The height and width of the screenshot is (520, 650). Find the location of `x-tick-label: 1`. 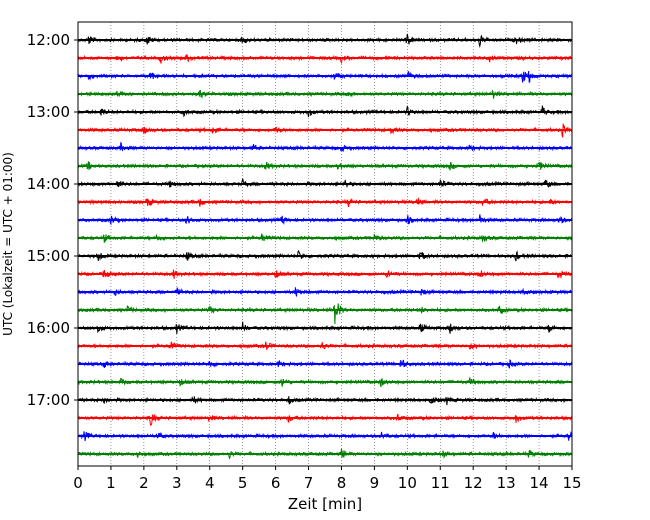

x-tick-label: 1 is located at coordinates (111, 483).